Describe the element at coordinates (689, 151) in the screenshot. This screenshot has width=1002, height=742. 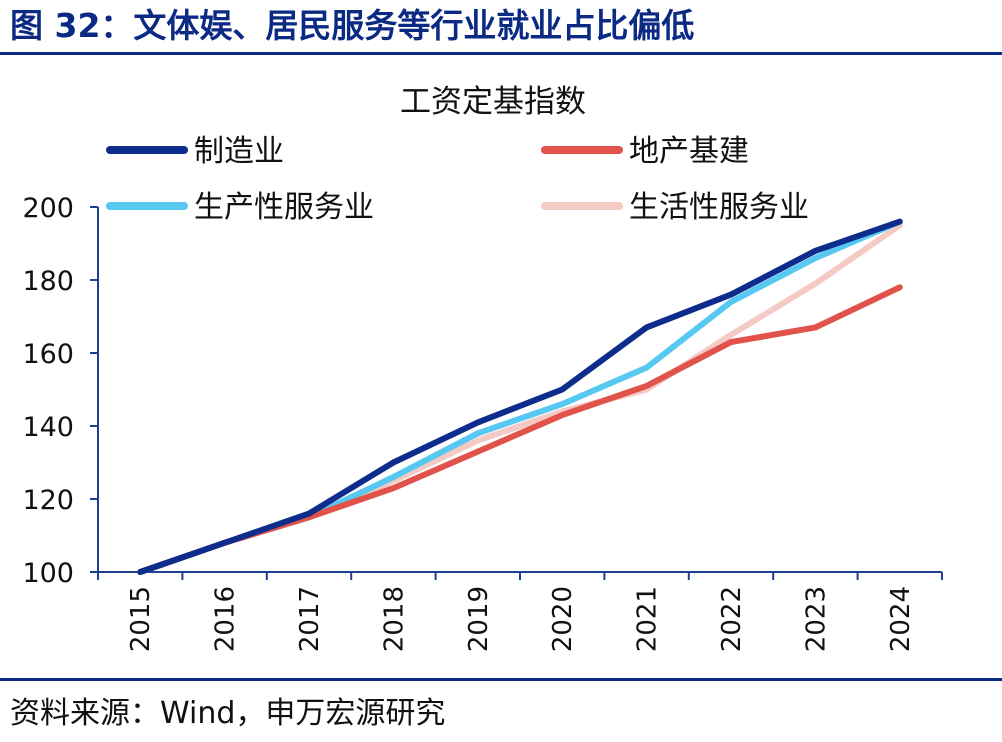
I see `legend-label: 地产基建` at that location.